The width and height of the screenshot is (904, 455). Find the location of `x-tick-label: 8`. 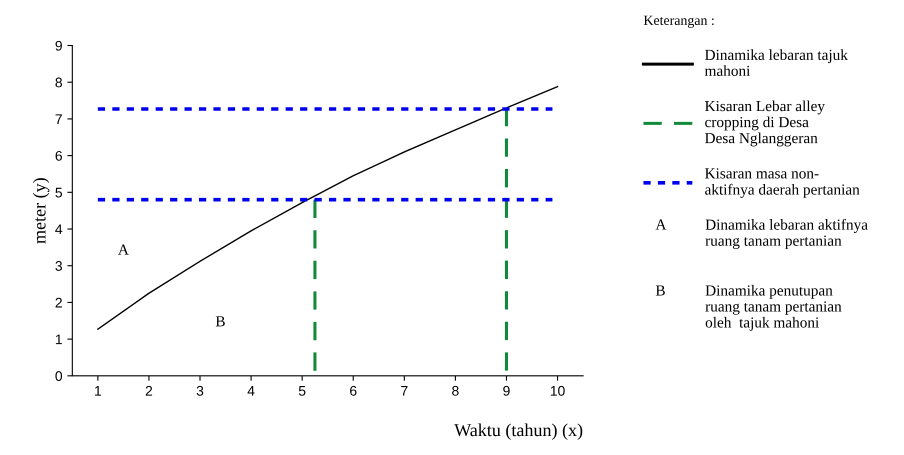

x-tick-label: 8 is located at coordinates (455, 391).